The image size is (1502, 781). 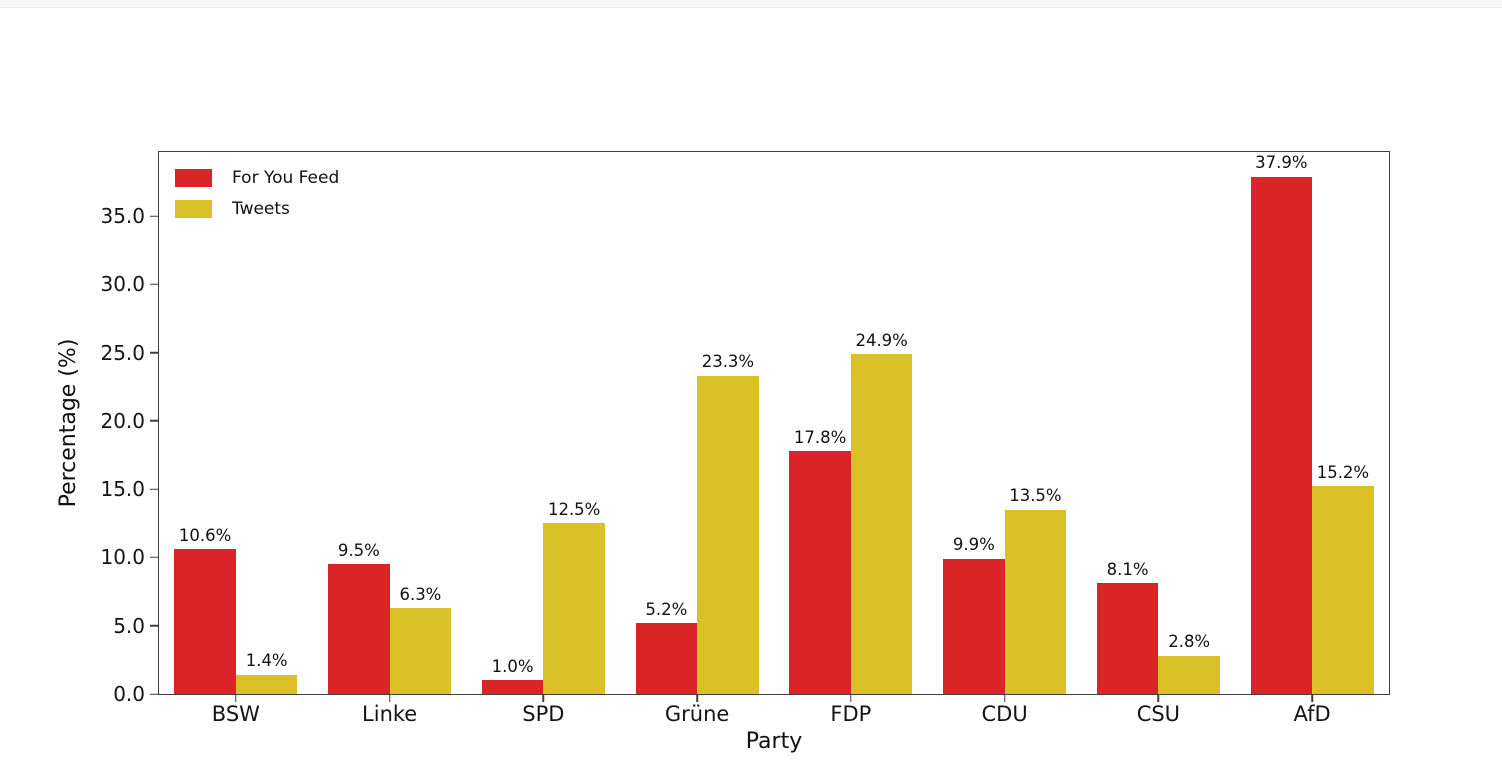 What do you see at coordinates (697, 714) in the screenshot?
I see `x-tick-label-Grüne: Grüne` at bounding box center [697, 714].